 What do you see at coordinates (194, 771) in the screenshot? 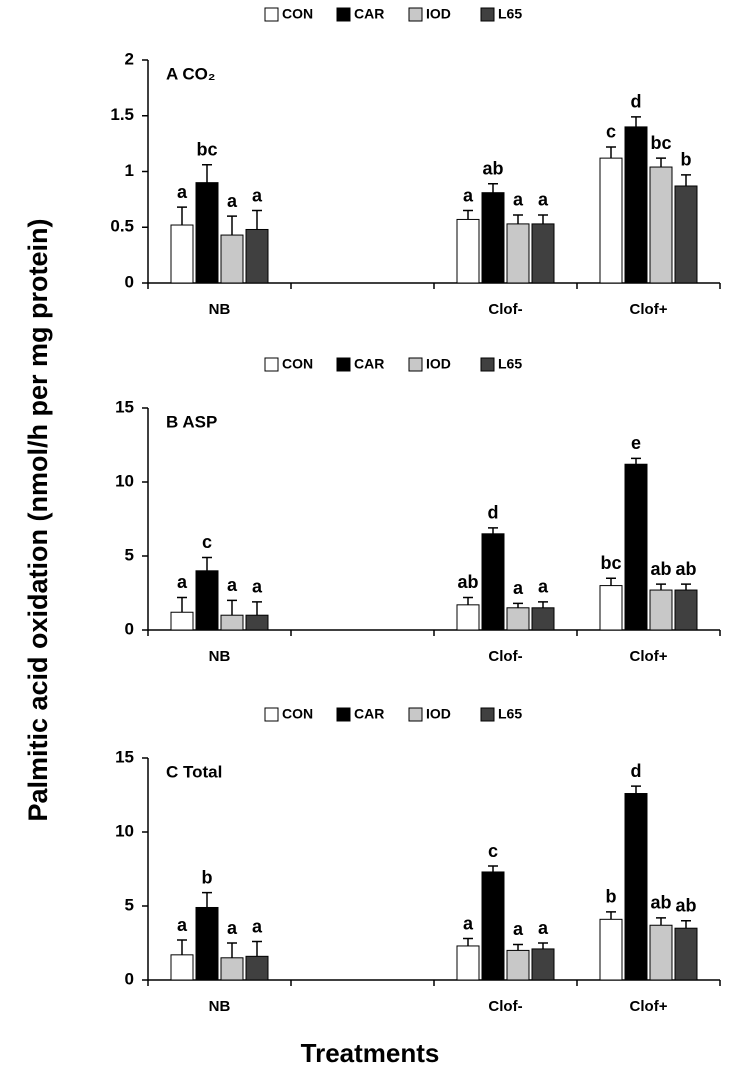
I see `panel-title: C Total` at bounding box center [194, 771].